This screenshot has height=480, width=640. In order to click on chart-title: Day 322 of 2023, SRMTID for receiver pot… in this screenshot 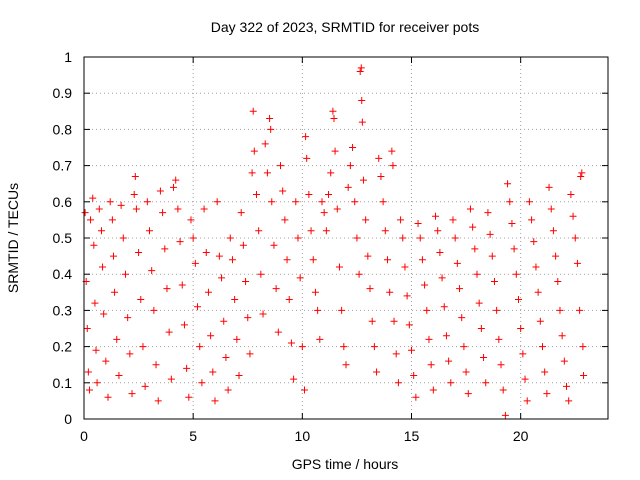, I will do `click(345, 27)`.